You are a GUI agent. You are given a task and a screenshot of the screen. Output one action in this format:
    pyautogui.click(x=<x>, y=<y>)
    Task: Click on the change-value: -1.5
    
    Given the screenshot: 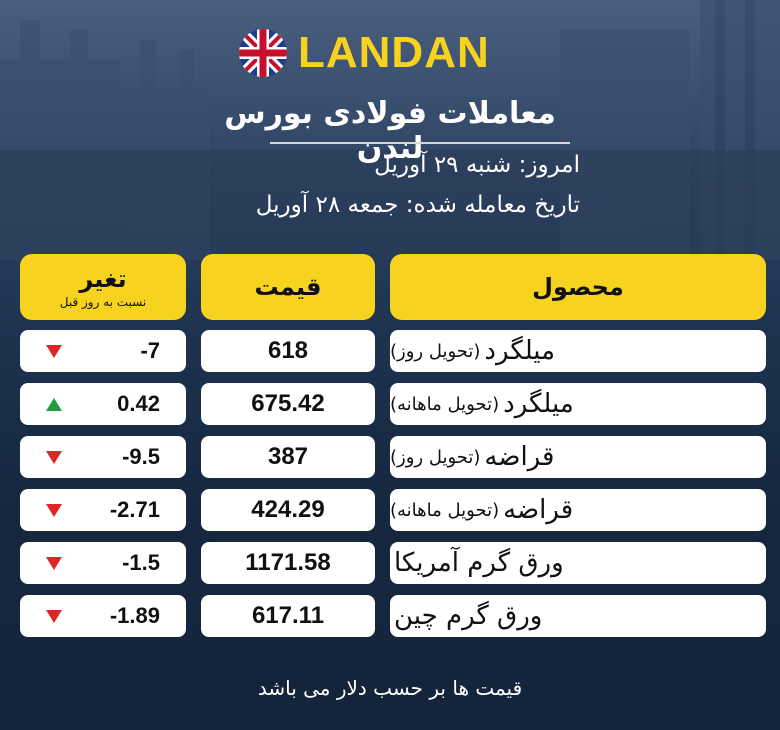 What is the action you would take?
    pyautogui.click(x=141, y=562)
    